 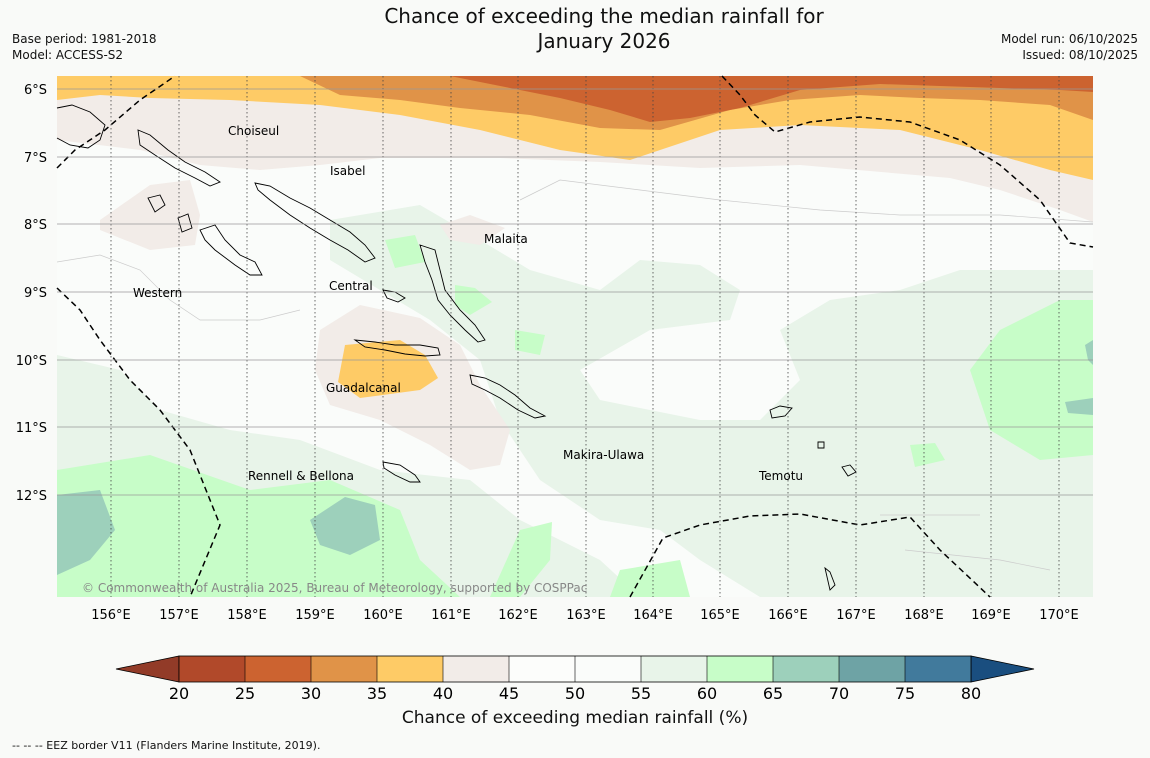 What do you see at coordinates (451, 615) in the screenshot?
I see `lon-label-161e: 161°E` at bounding box center [451, 615].